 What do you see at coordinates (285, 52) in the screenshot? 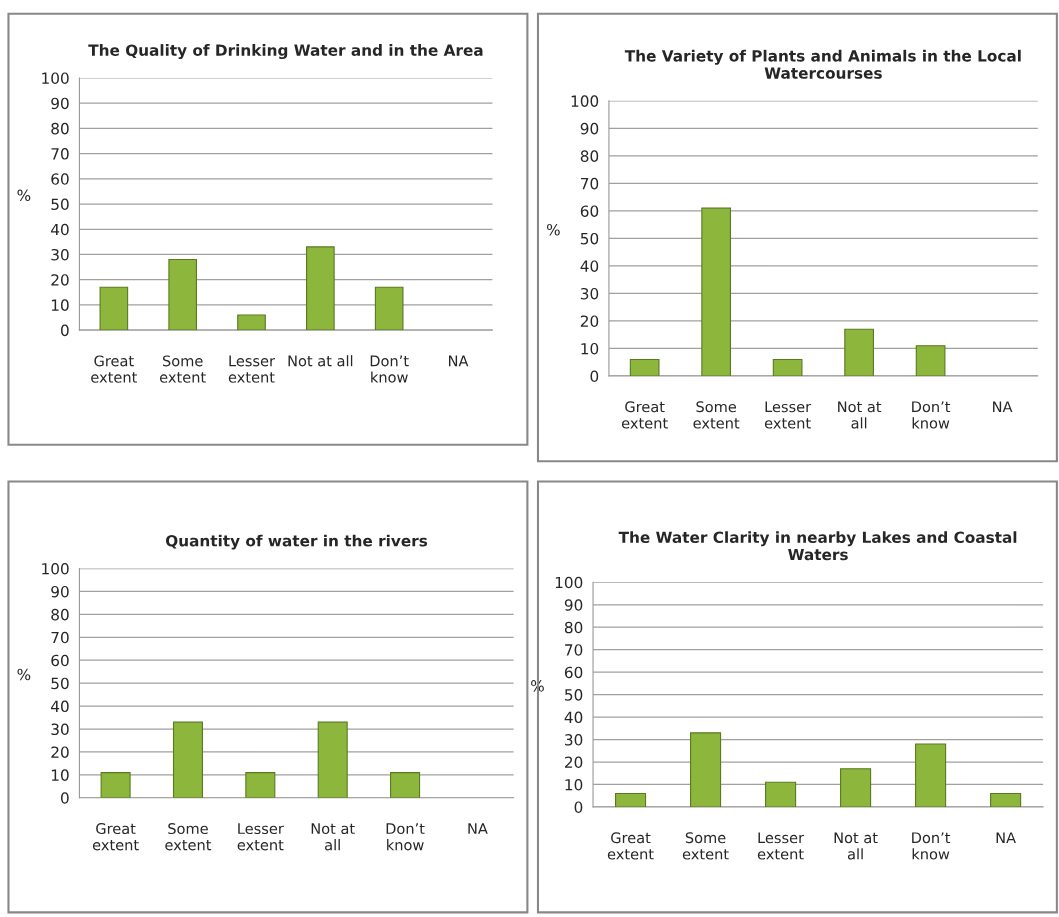
I see `chart-title: The Quality of Drinking Water and in the Area` at bounding box center [285, 52].